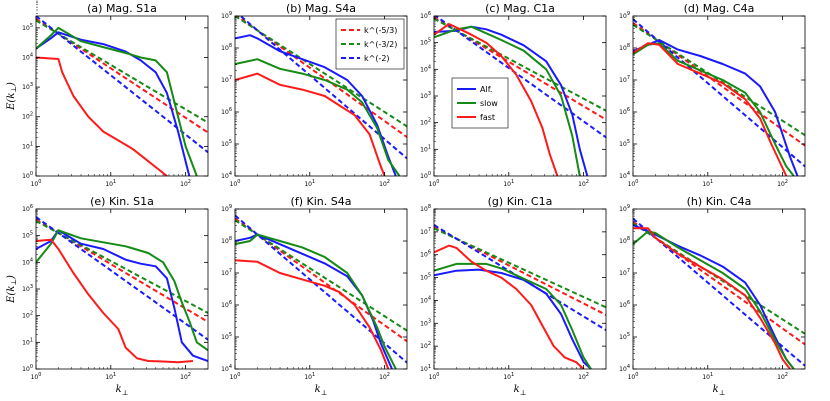 The image size is (830, 401). What do you see at coordinates (226, 208) in the screenshot?
I see `y-tick-label: 10⁹` at bounding box center [226, 208].